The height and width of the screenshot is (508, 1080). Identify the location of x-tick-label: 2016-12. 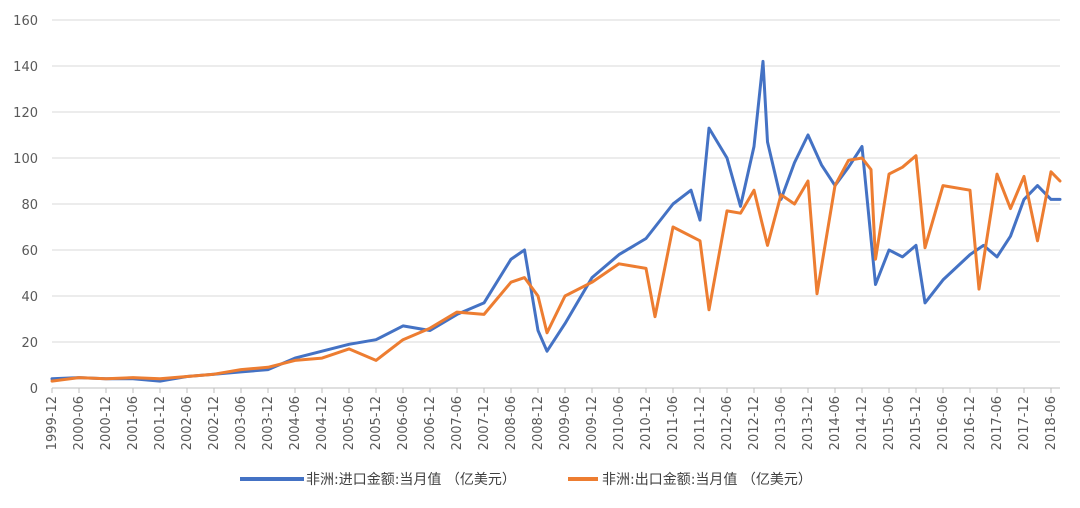
(970, 423).